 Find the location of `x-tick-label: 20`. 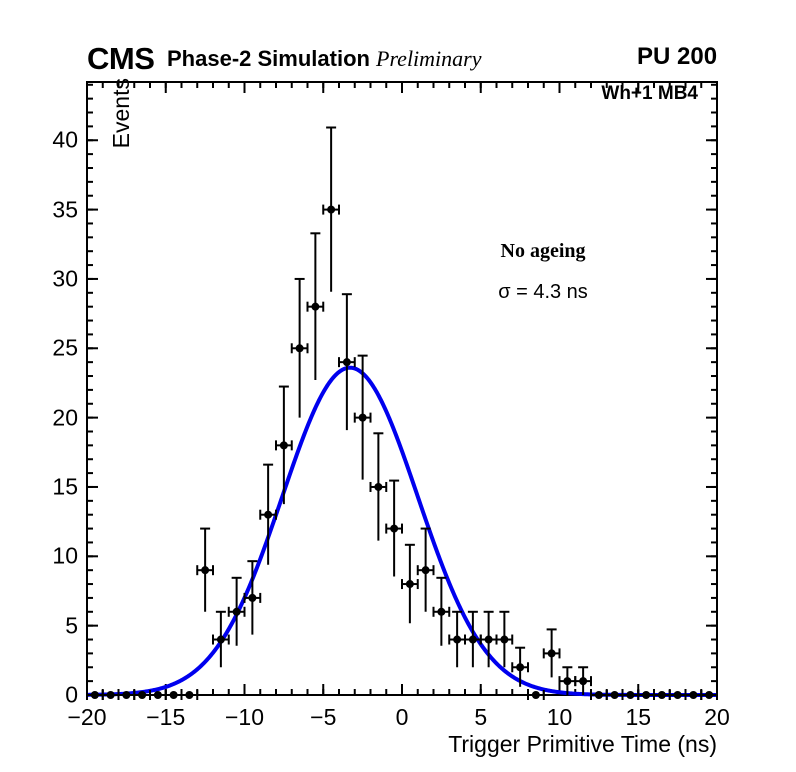

x-tick-label: 20 is located at coordinates (717, 717).